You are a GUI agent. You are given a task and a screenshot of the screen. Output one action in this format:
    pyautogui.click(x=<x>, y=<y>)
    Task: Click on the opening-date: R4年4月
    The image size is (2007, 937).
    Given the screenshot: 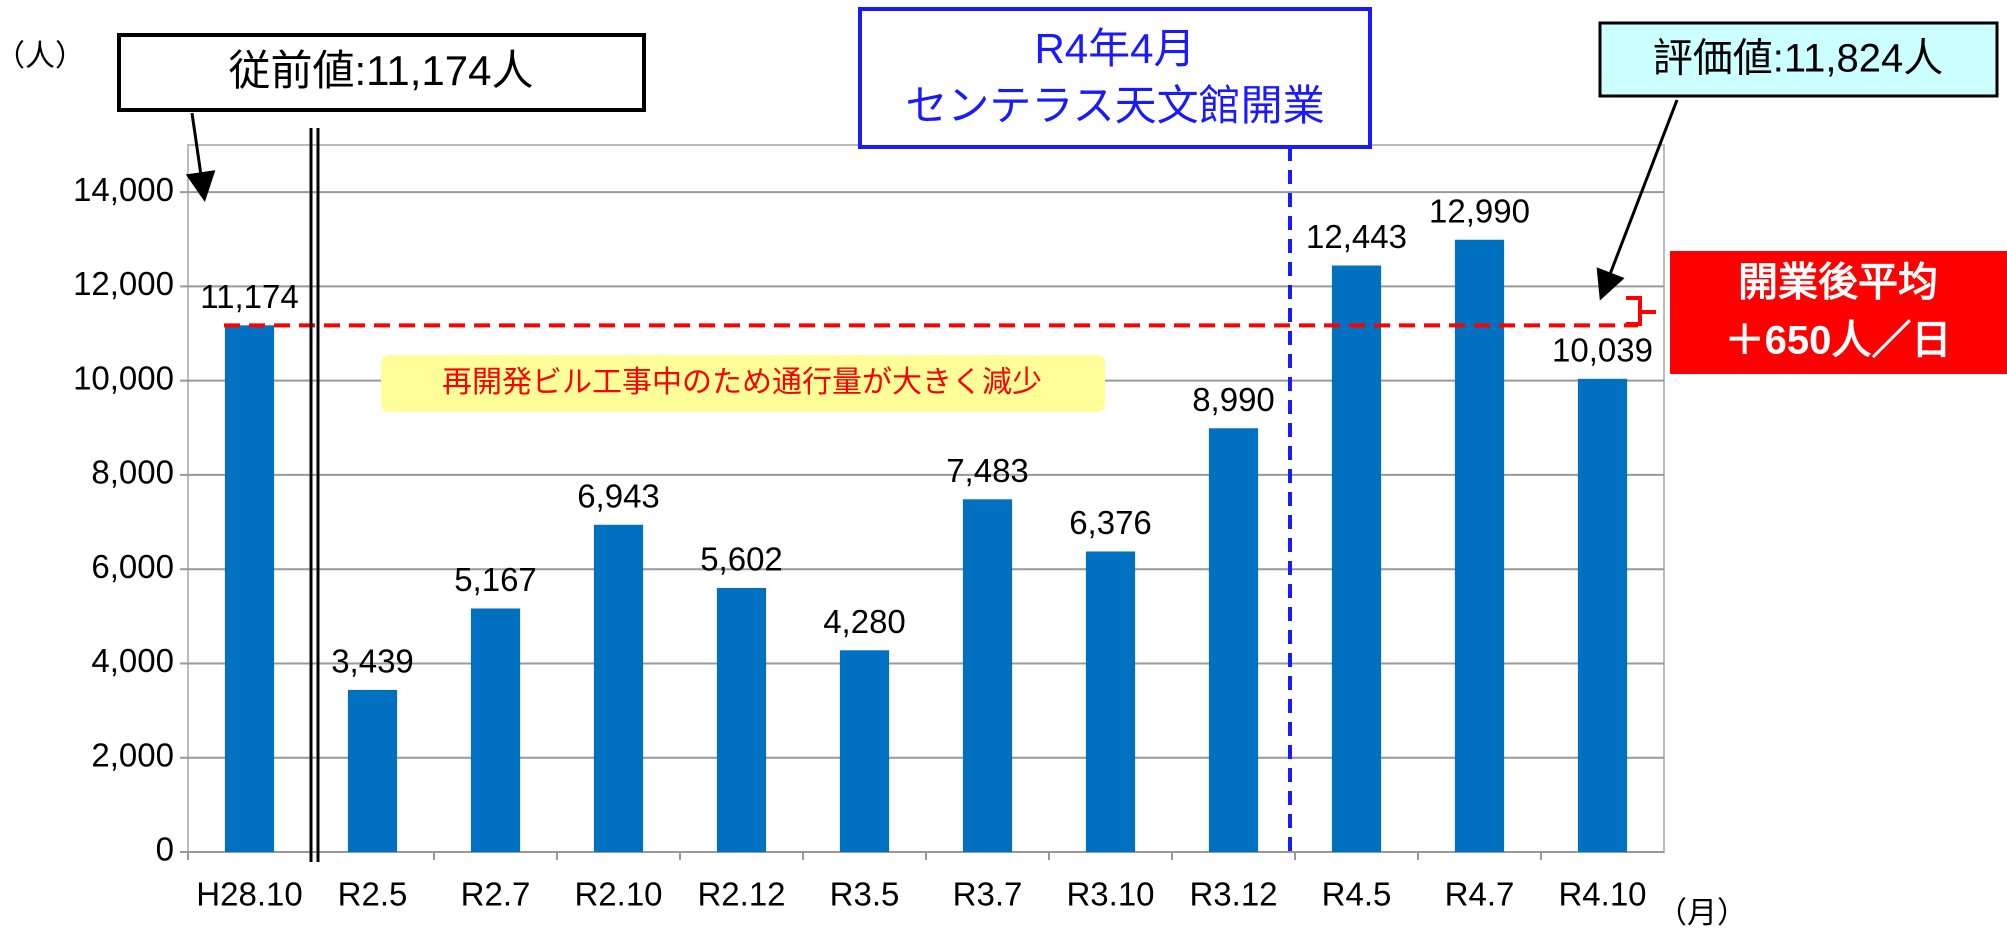 What is the action you would take?
    pyautogui.click(x=1114, y=48)
    